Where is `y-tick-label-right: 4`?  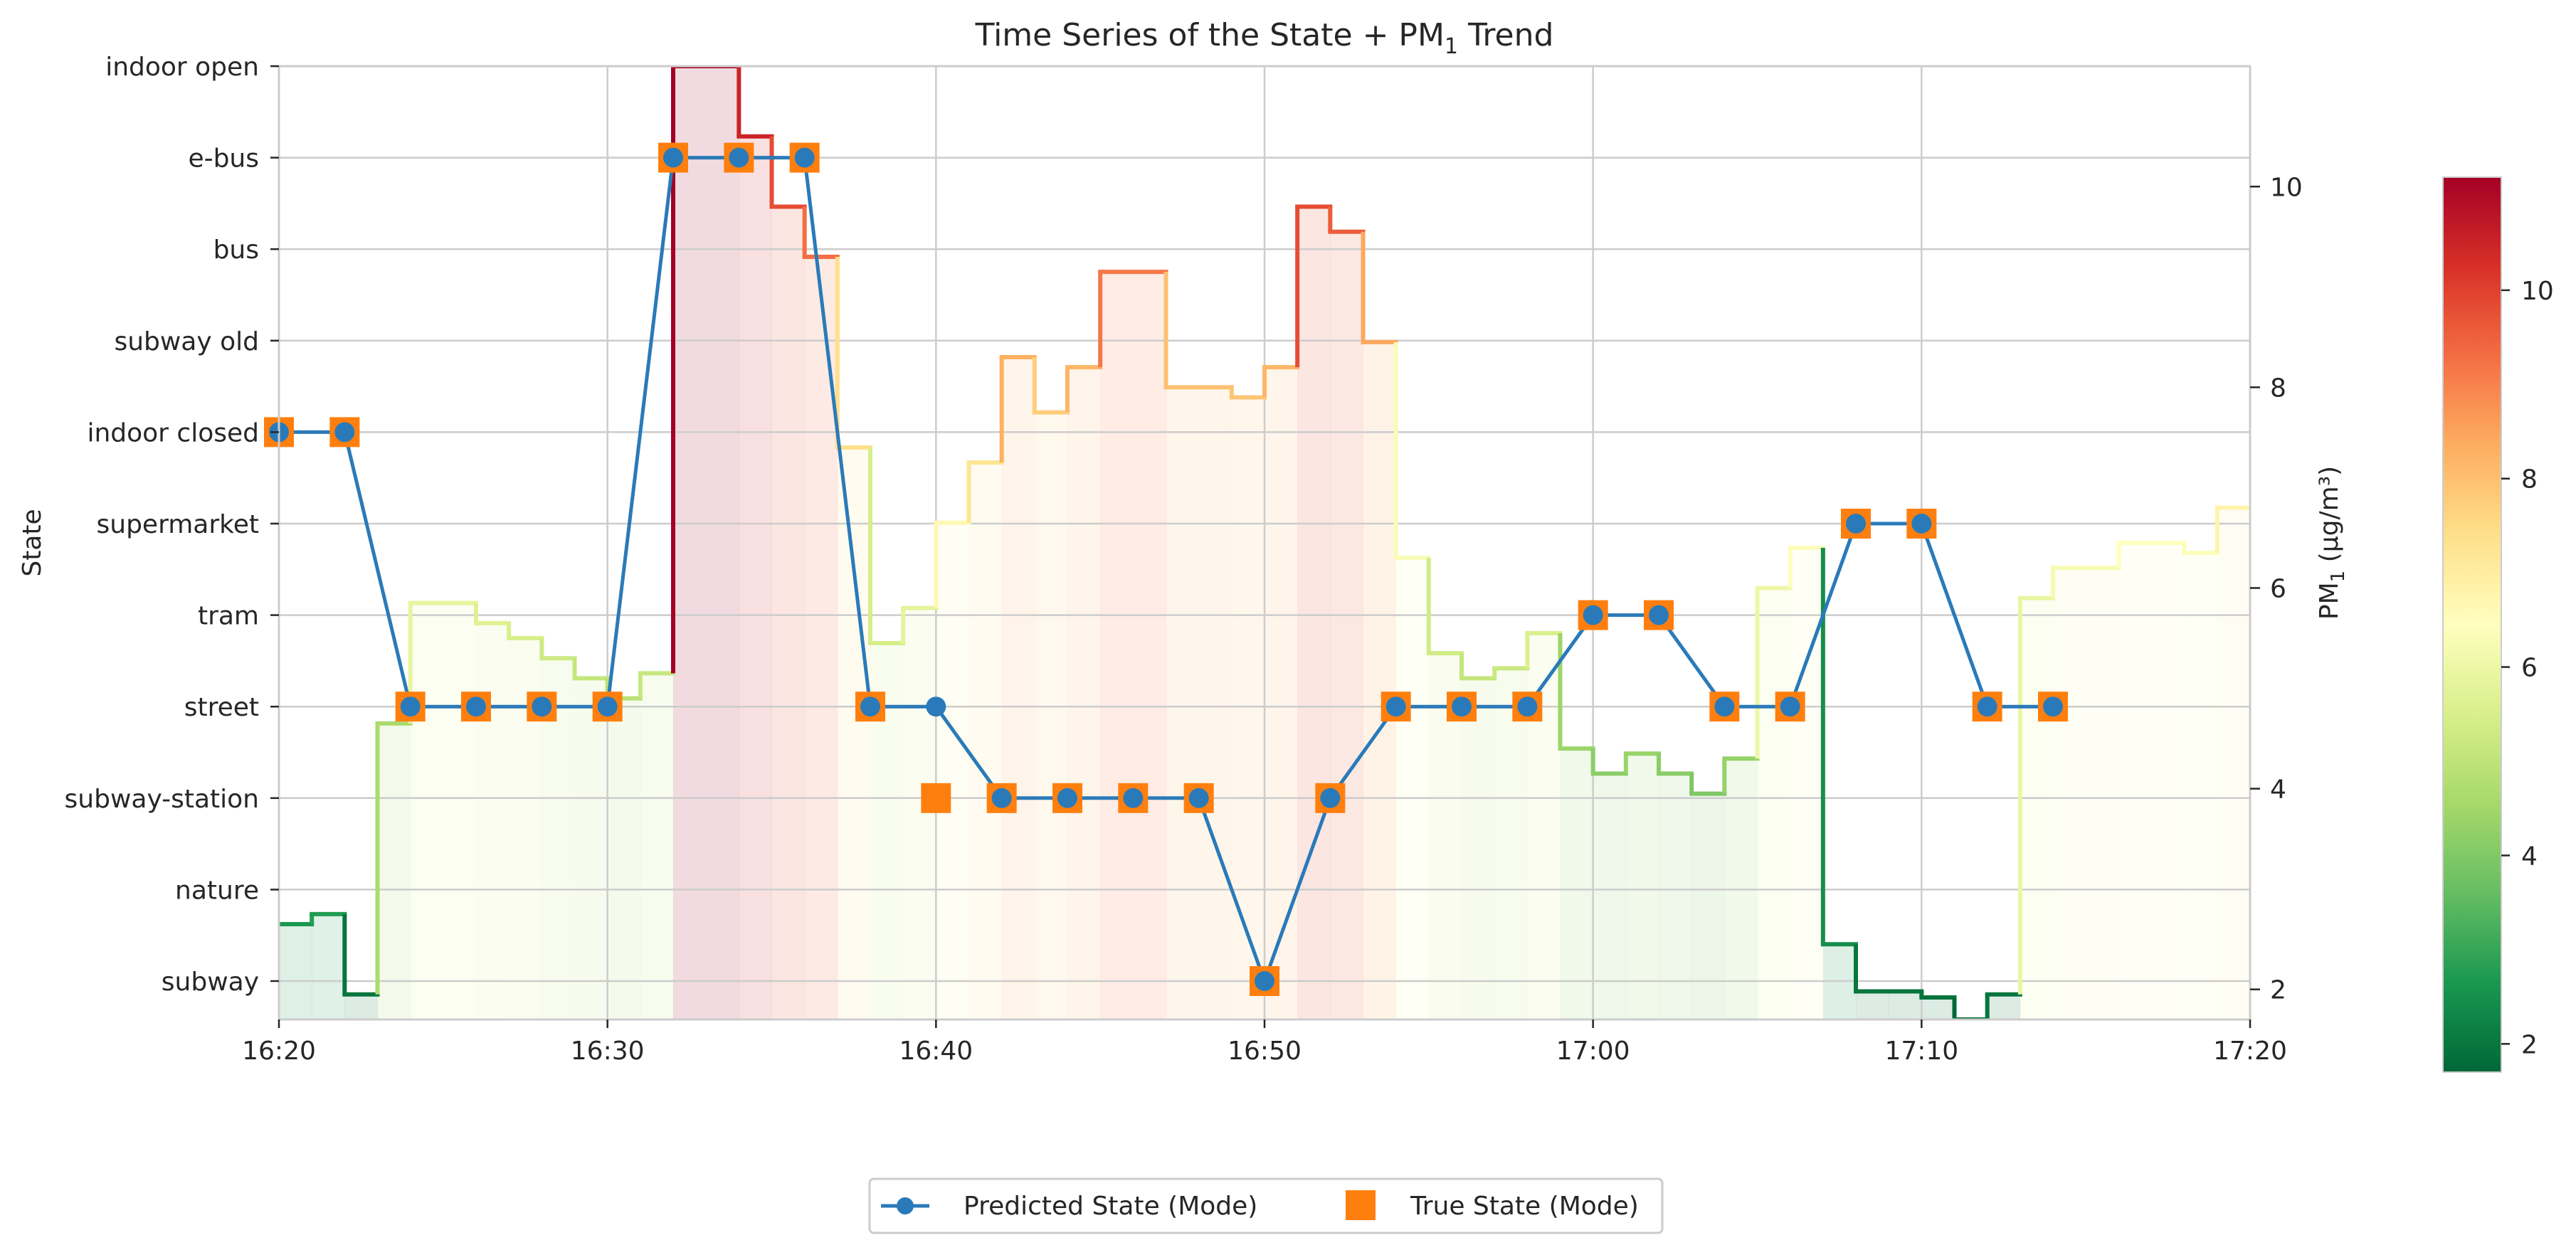
y-tick-label-right: 4 is located at coordinates (2278, 790).